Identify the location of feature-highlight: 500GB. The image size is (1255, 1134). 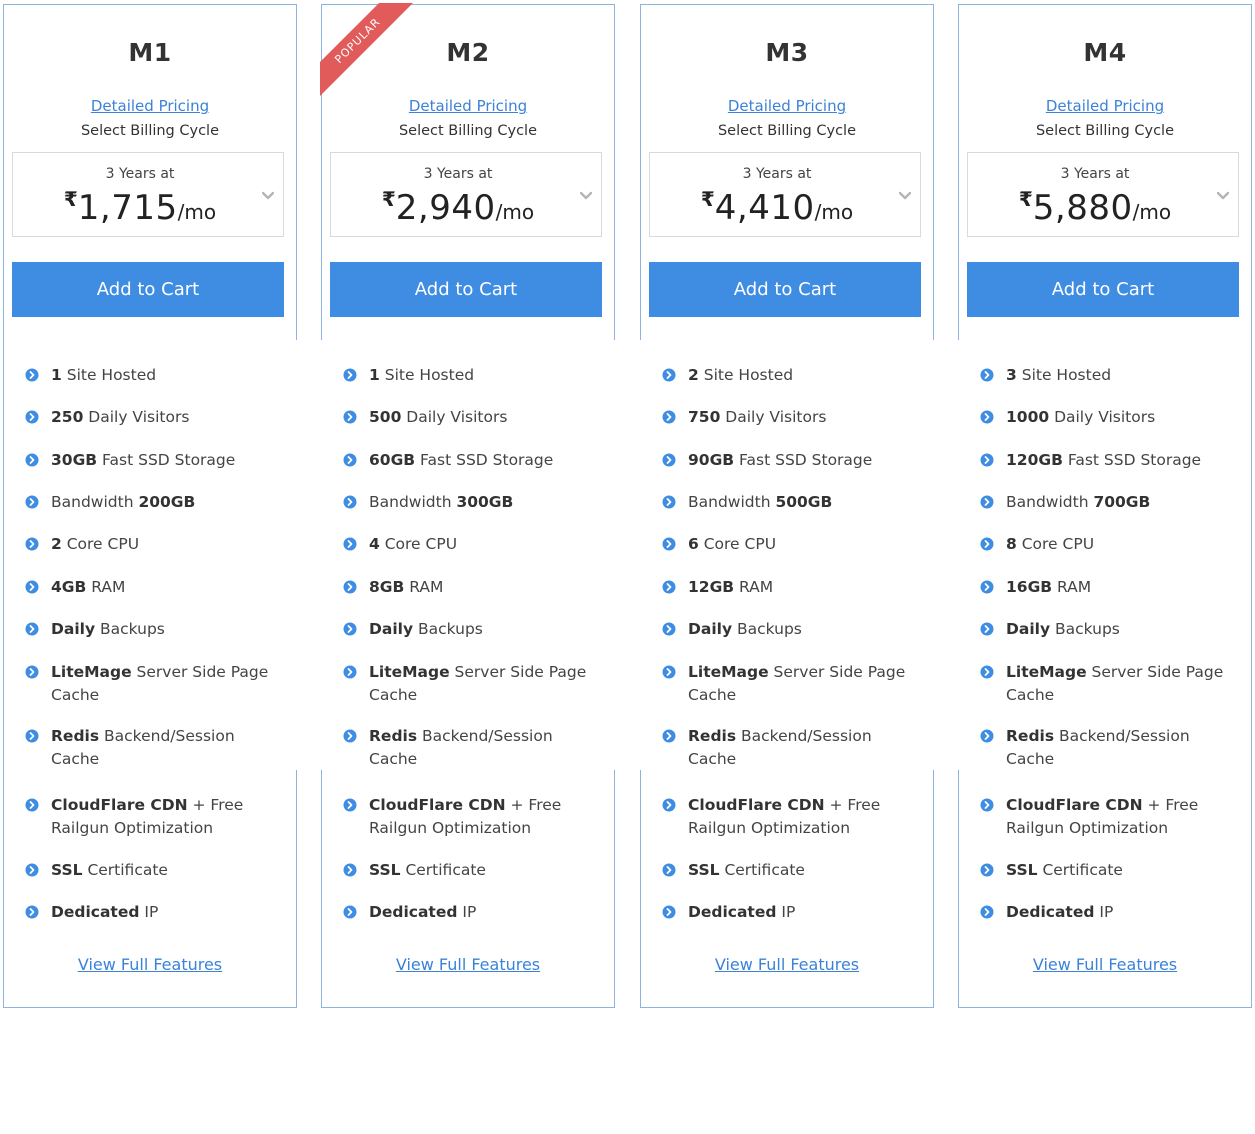
(804, 502).